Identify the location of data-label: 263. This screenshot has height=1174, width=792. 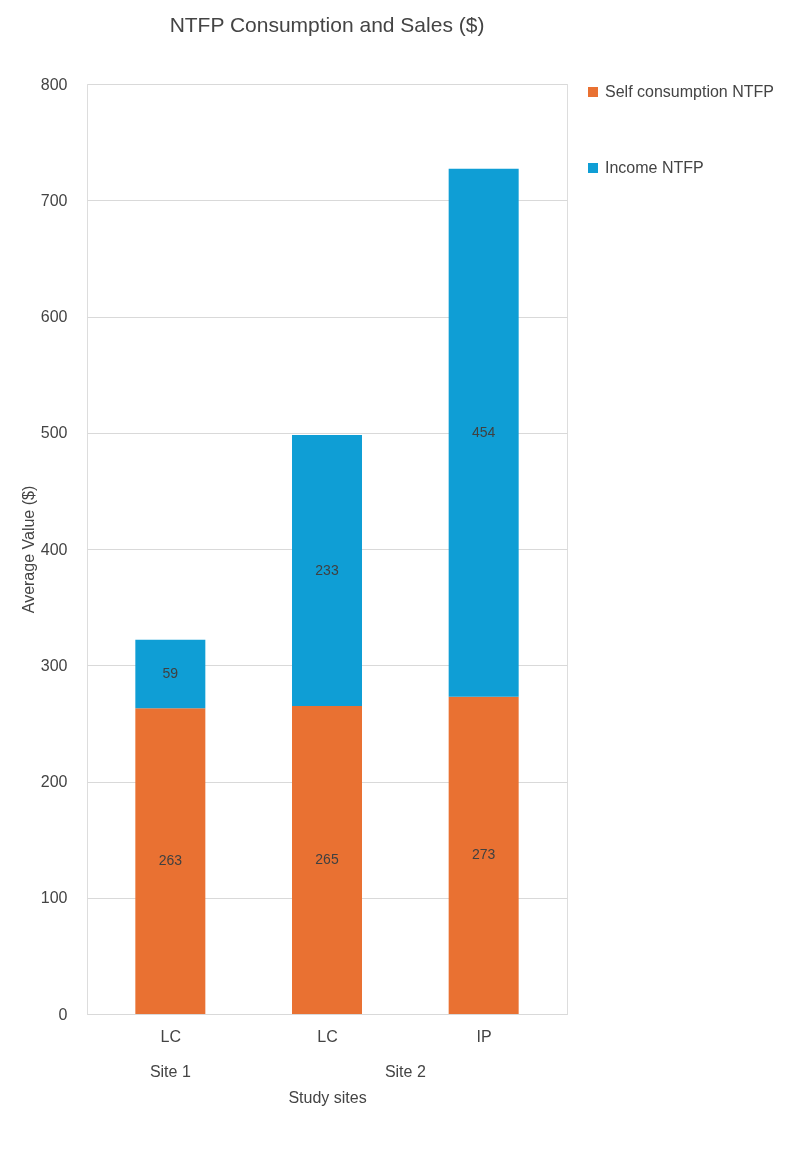
(170, 860).